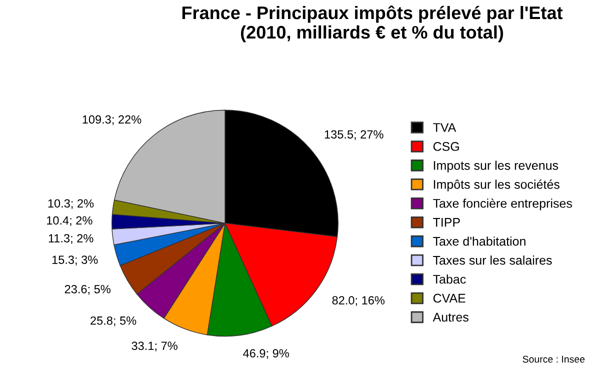  Describe the element at coordinates (502, 204) in the screenshot. I see `legend-label: Taxe foncière entreprises` at that location.